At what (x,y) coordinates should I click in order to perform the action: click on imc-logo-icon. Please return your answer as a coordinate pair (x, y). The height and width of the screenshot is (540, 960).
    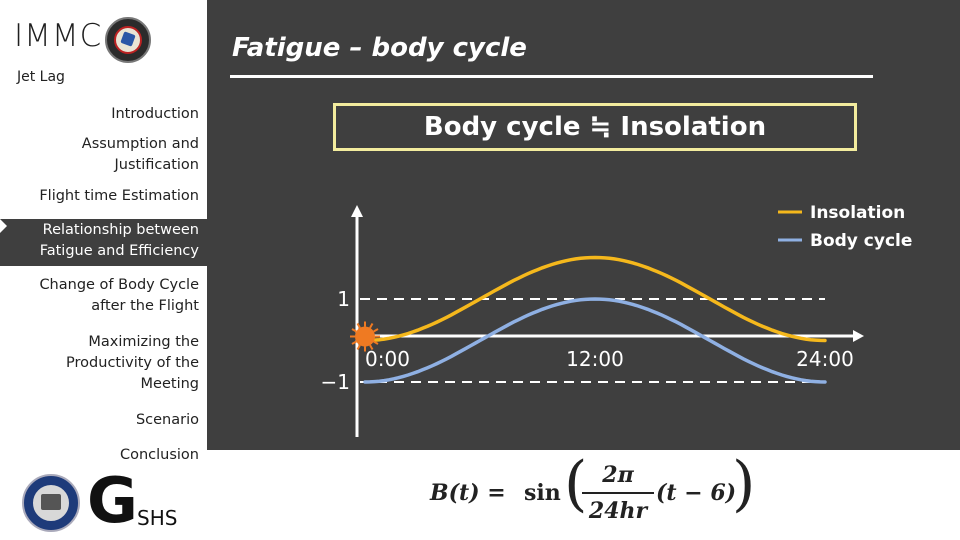
    Looking at the image, I should click on (128, 40).